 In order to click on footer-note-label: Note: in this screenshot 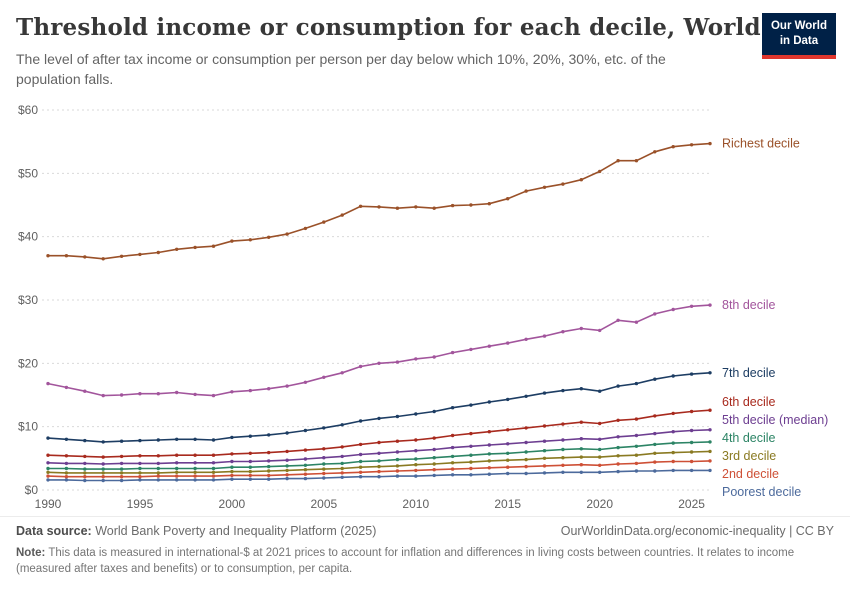, I will do `click(31, 552)`.